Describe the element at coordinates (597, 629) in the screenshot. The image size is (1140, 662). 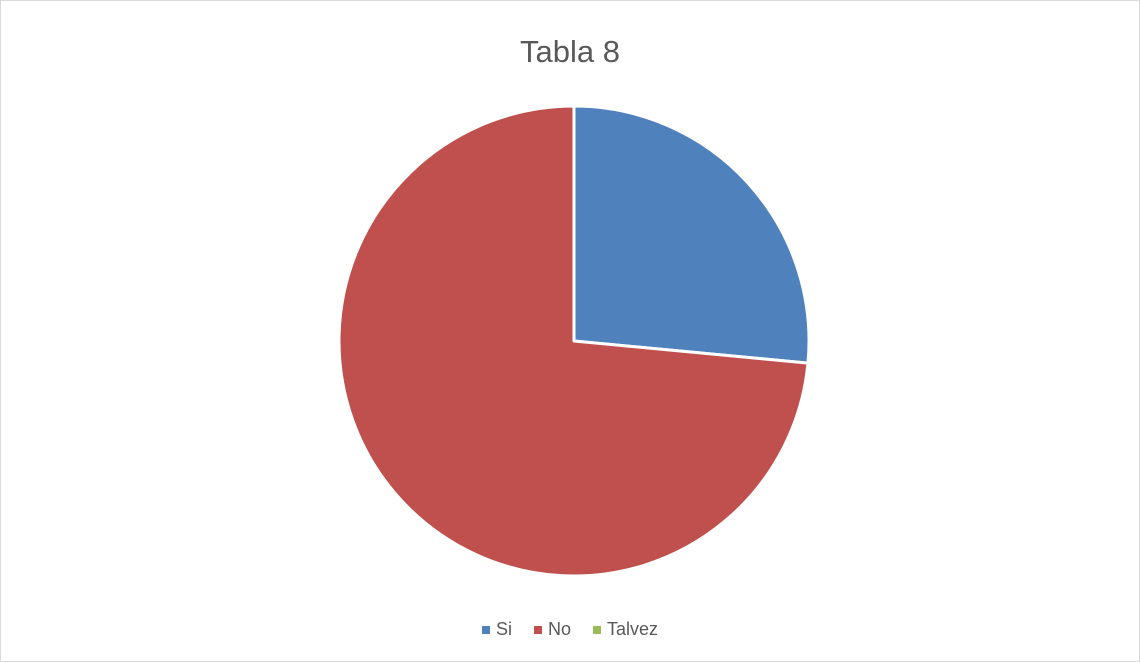
I see `legend-swatch-talvez` at that location.